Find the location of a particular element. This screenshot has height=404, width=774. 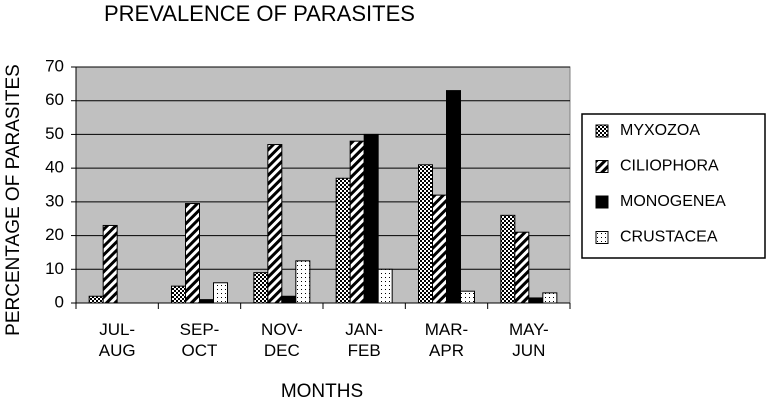

legend-box is located at coordinates (673, 186).